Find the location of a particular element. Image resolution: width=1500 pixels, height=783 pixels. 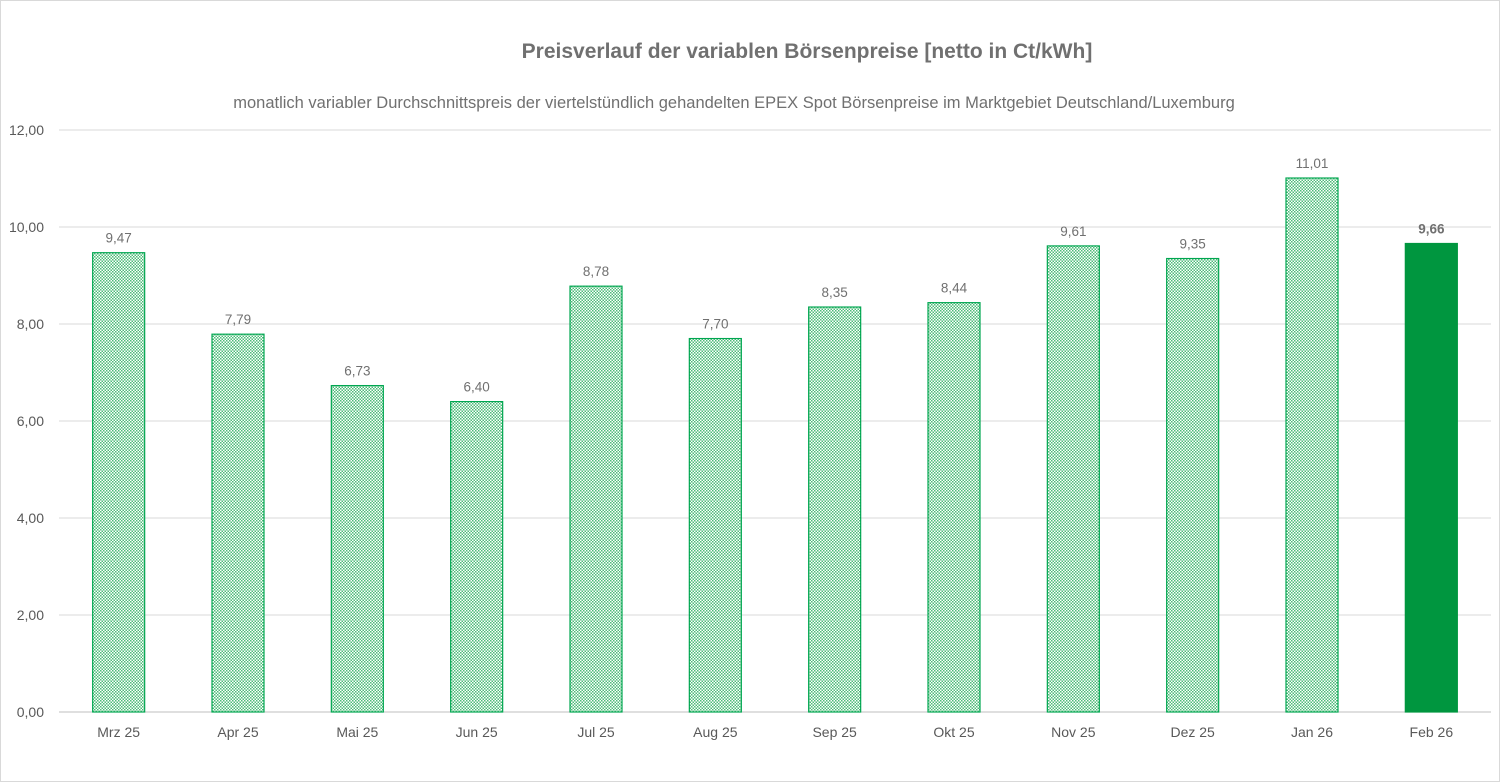

x-tick-label: Dez 25 is located at coordinates (1192, 732).